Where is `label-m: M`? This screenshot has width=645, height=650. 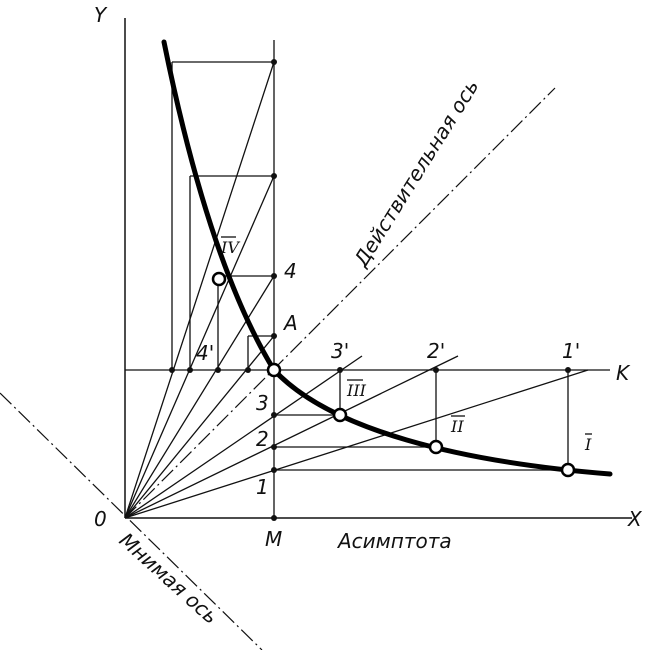
label-m: M is located at coordinates (273, 539).